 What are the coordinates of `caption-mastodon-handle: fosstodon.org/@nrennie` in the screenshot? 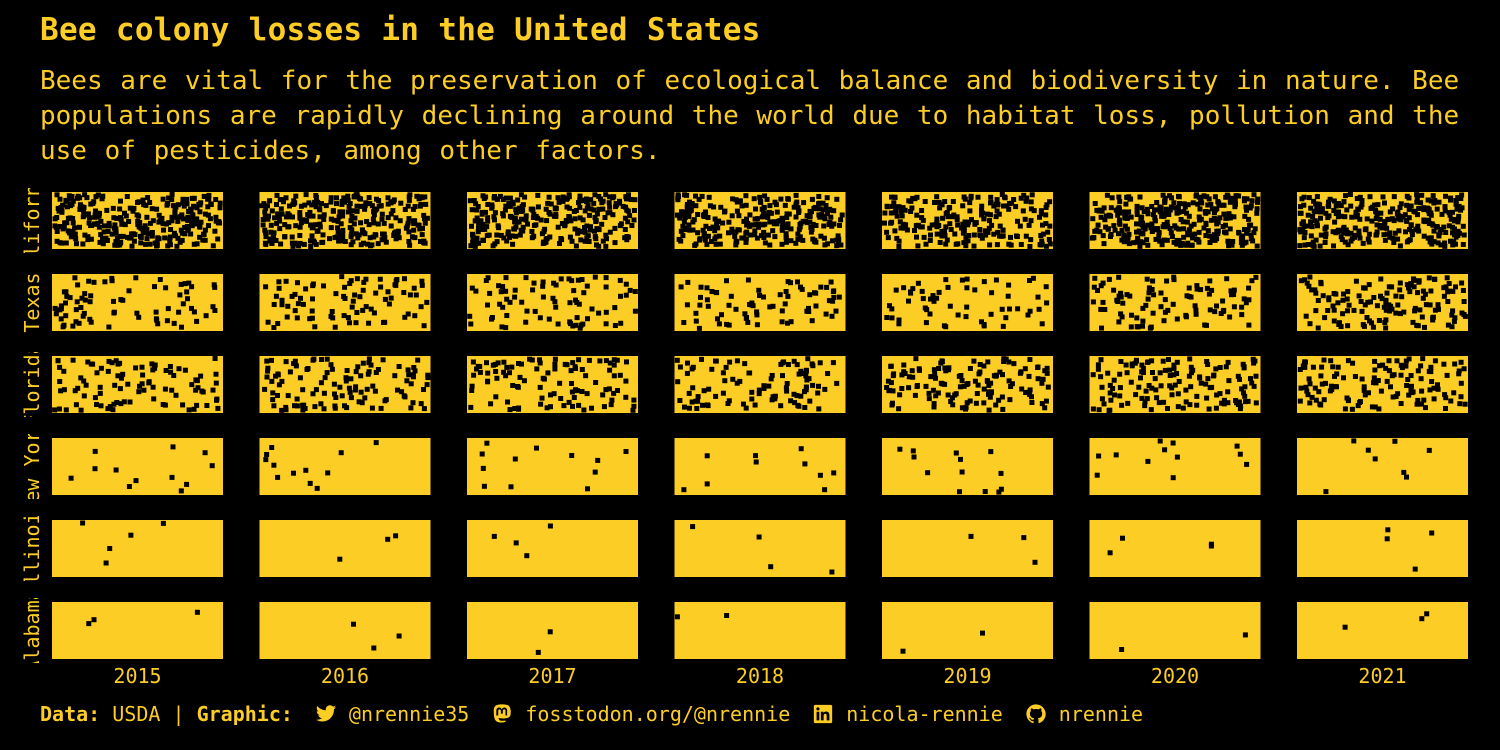 It's located at (658, 714).